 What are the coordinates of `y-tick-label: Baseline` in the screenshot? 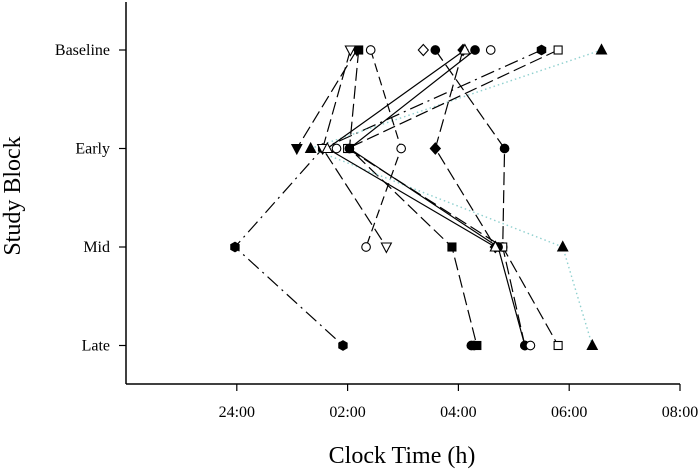 It's located at (82, 50).